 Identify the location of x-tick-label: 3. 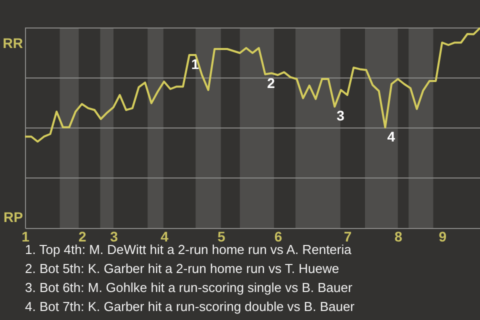
(114, 236).